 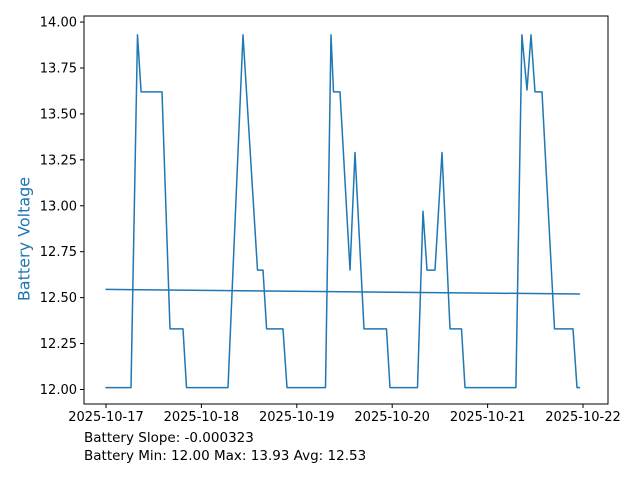 I want to click on y-tick-label: 12.50, so click(x=58, y=298).